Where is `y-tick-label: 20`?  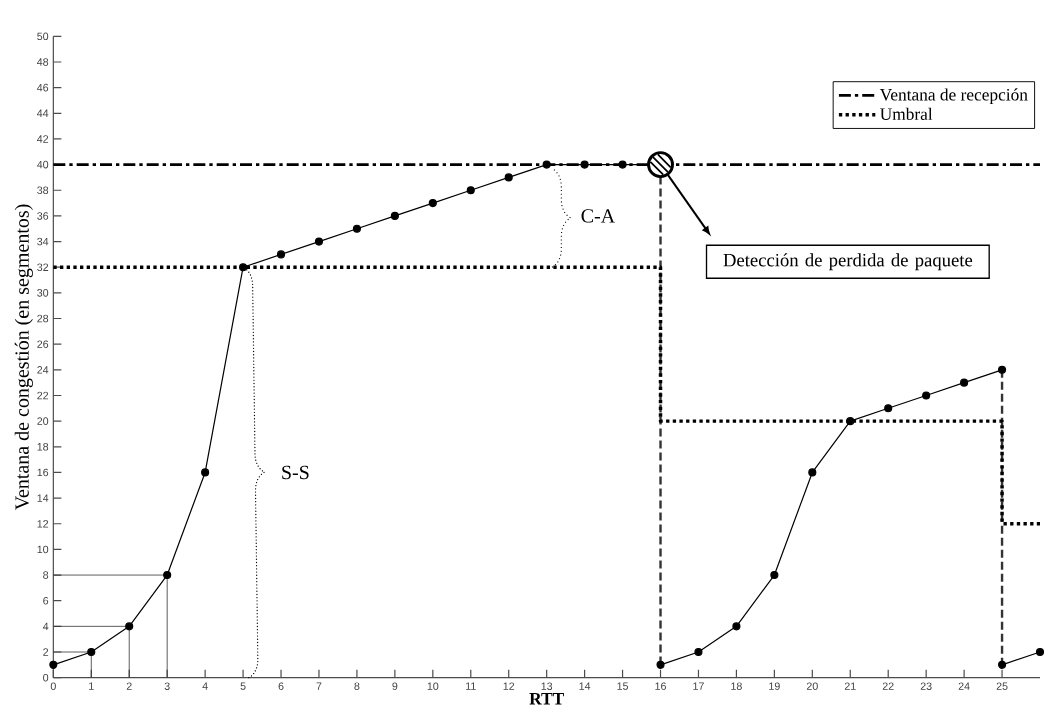
y-tick-label: 20 is located at coordinates (43, 421).